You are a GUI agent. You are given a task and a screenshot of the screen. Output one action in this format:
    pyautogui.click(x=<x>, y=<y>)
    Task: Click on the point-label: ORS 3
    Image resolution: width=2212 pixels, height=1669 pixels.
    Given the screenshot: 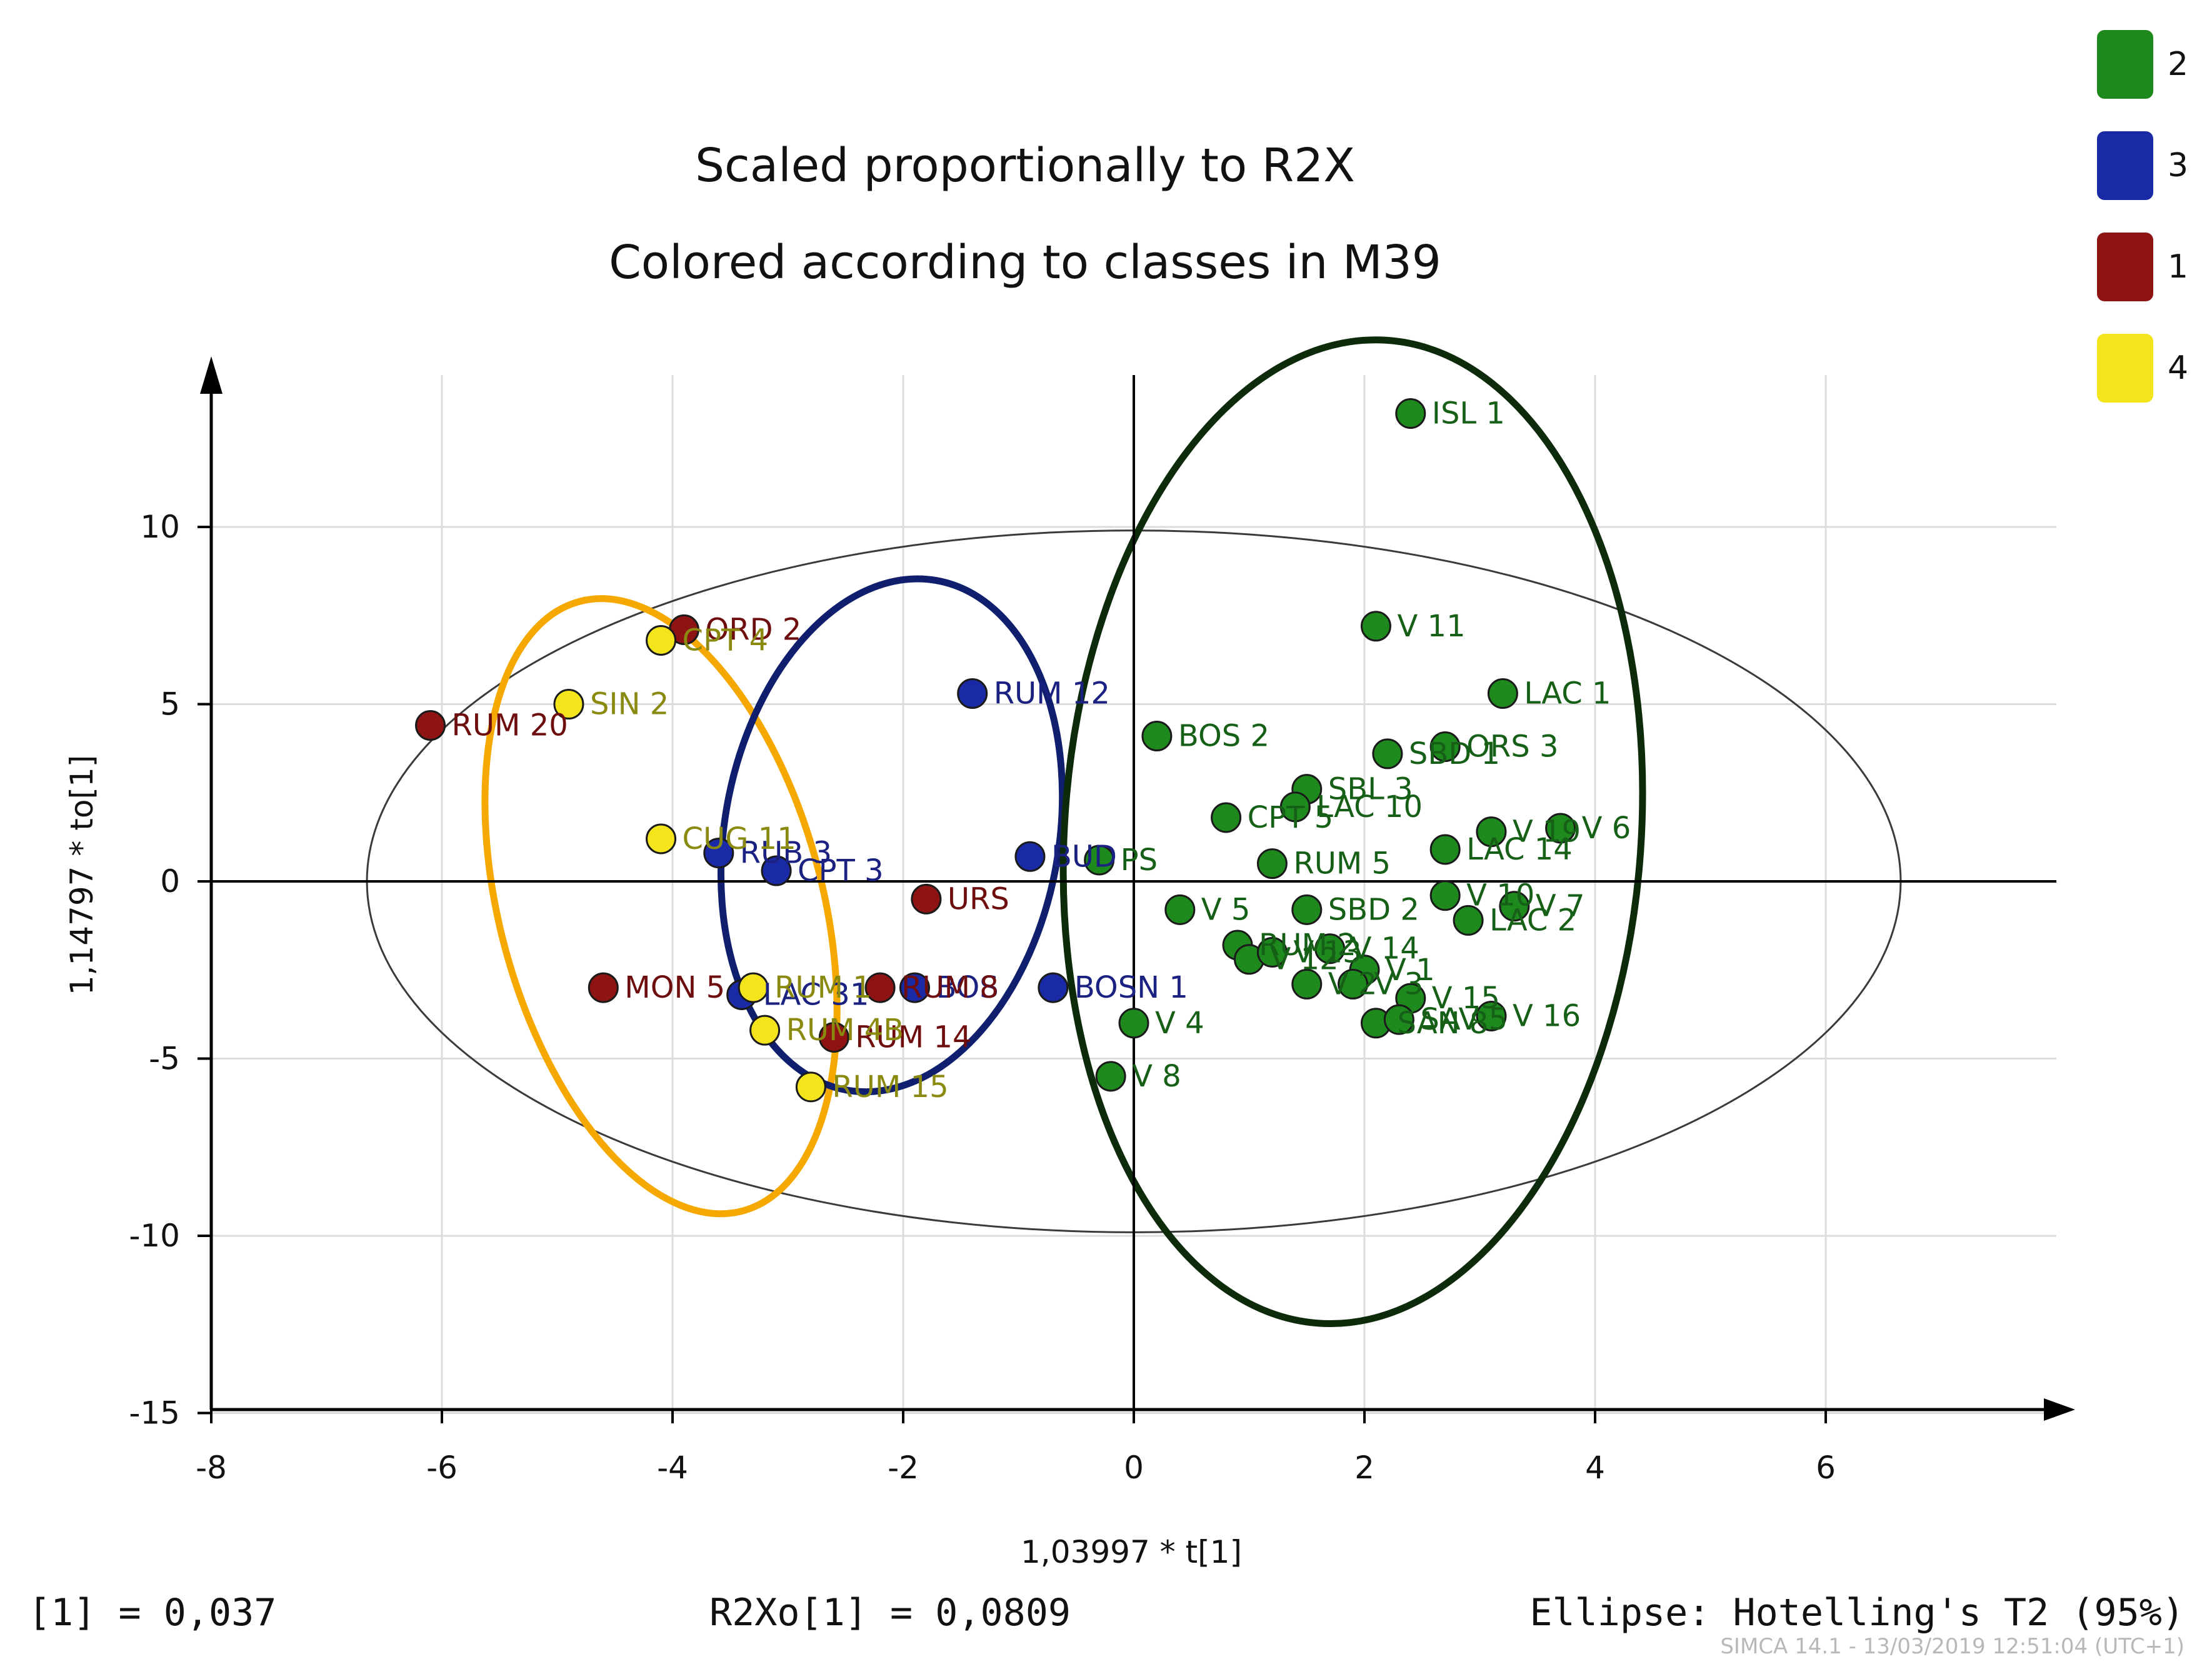 What is the action you would take?
    pyautogui.click(x=1512, y=746)
    